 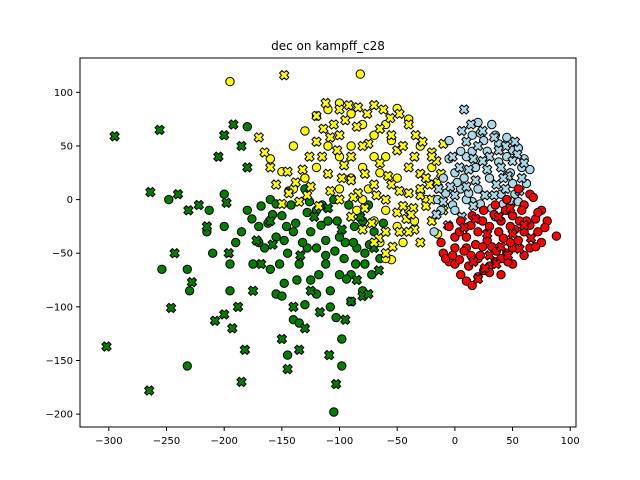 What do you see at coordinates (62, 254) in the screenshot?
I see `y-tick-label-3: −50` at bounding box center [62, 254].